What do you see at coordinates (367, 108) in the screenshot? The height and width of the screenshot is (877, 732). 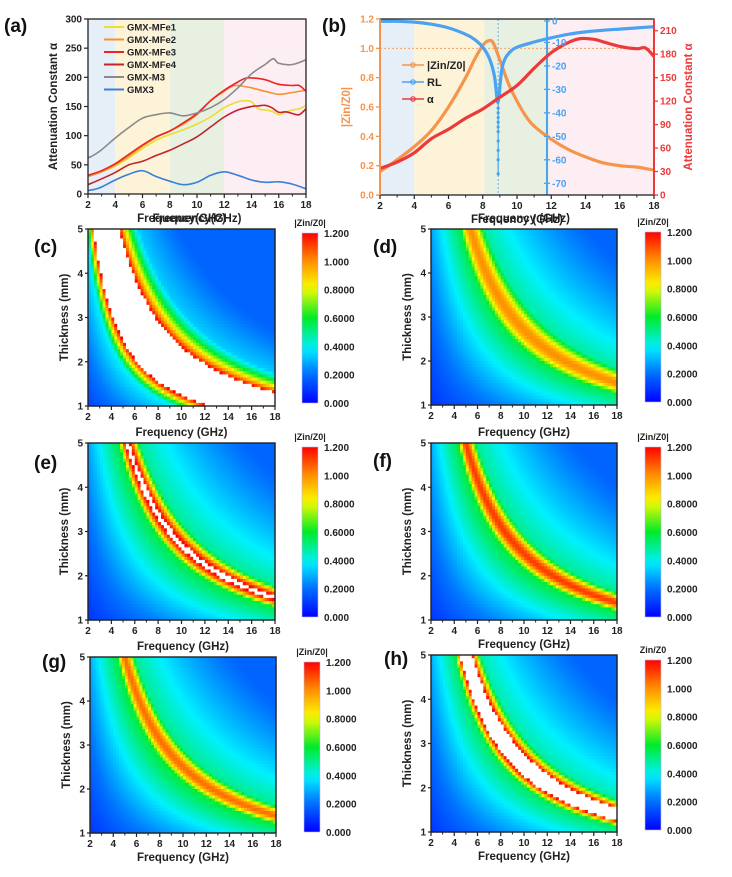 I see `y-left-tick-label: 0.6` at bounding box center [367, 108].